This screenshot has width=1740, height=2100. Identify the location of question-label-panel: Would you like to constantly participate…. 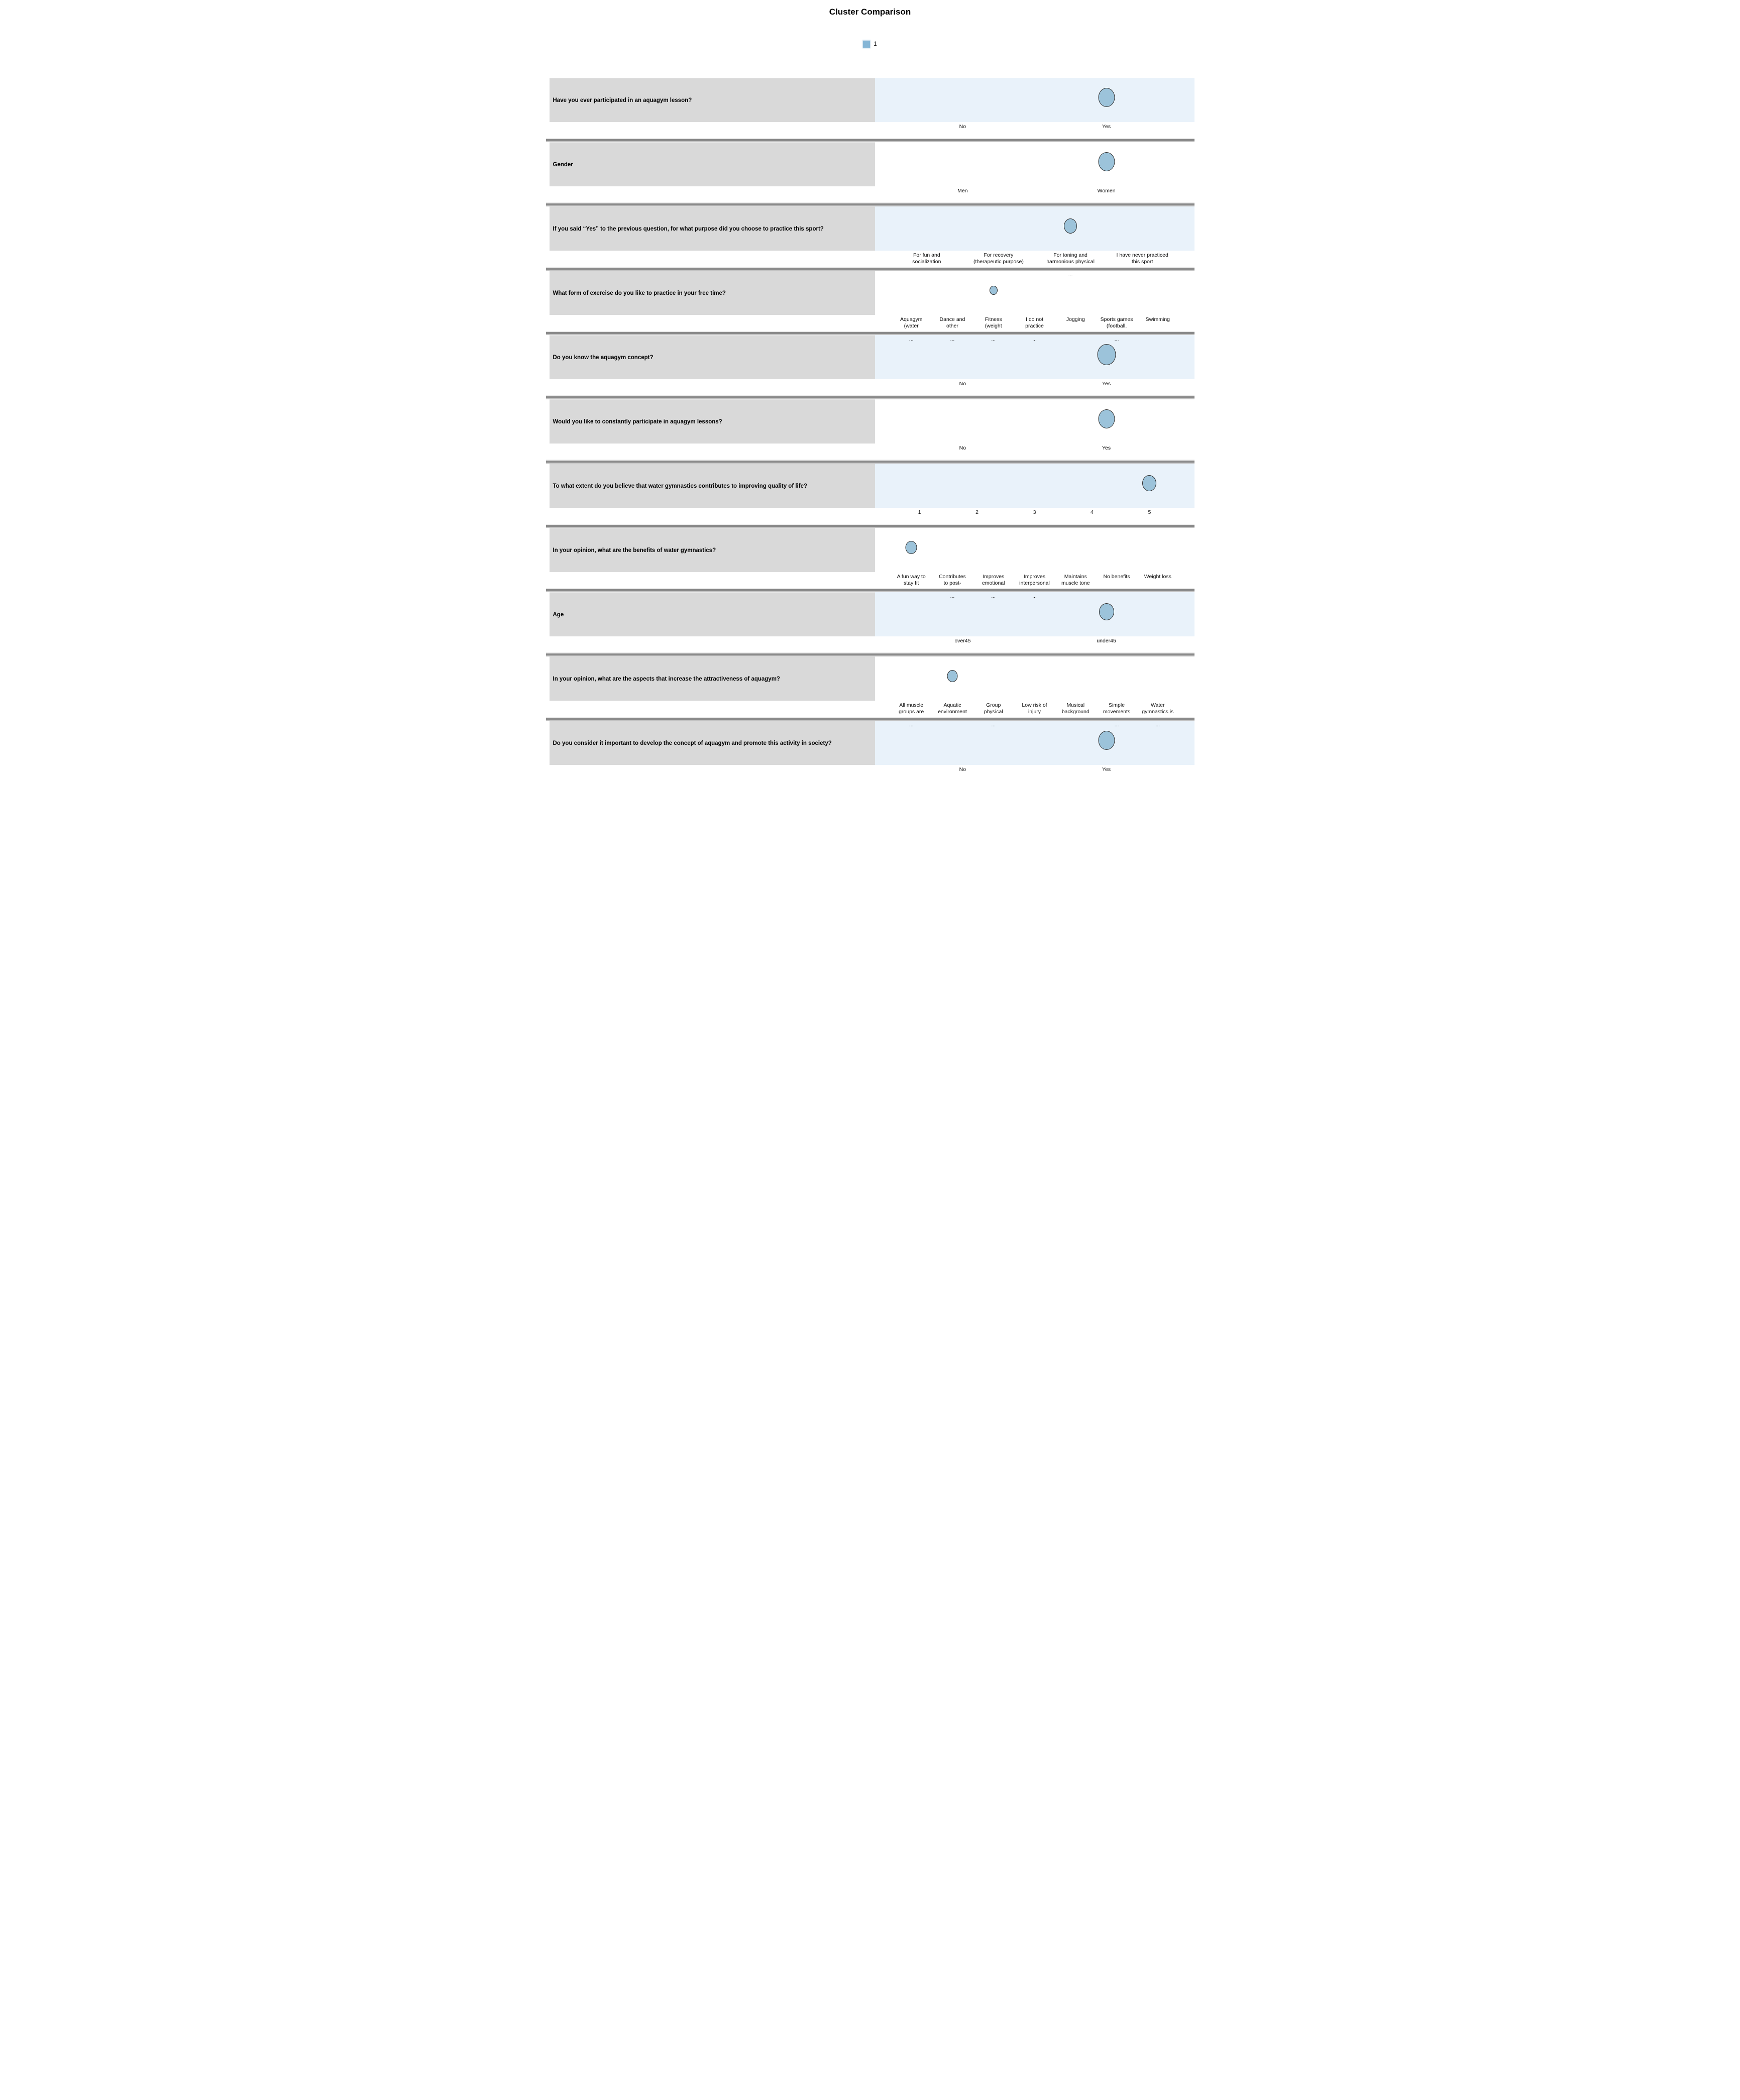
(712, 421).